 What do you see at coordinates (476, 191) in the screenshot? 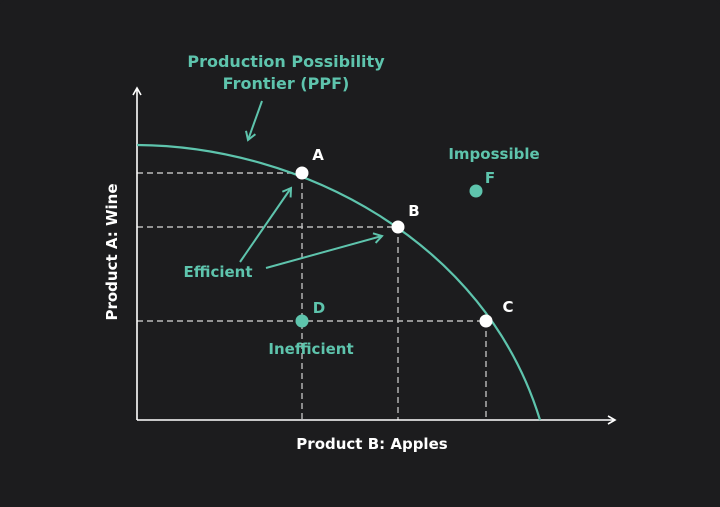
I see `point-f` at bounding box center [476, 191].